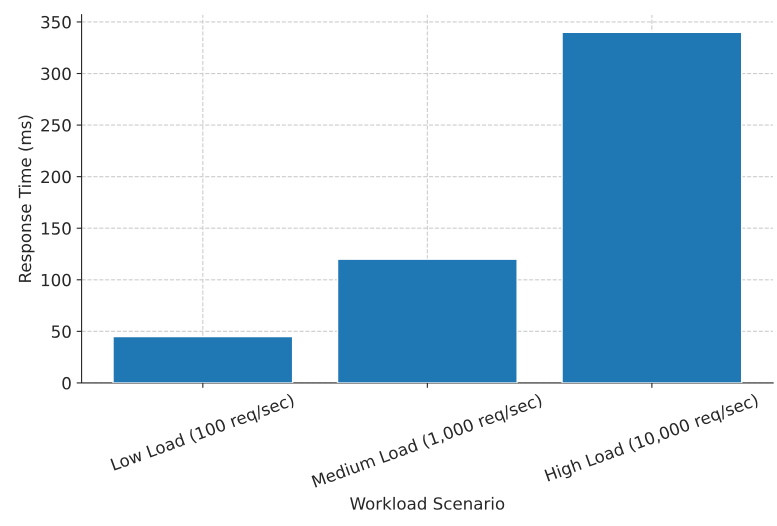  What do you see at coordinates (56, 73) in the screenshot?
I see `y-tick-label: 300` at bounding box center [56, 73].